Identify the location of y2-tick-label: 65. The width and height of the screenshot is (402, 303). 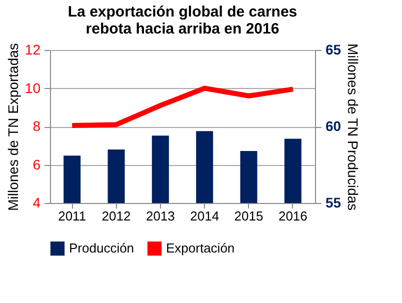
(334, 50).